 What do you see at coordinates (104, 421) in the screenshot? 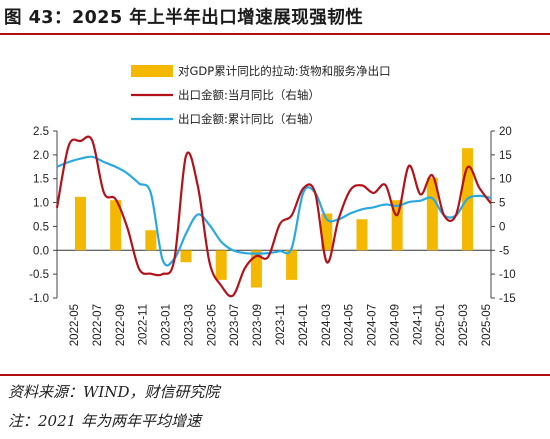
I see `footnote: 注：2021 年为两年平均增速` at bounding box center [104, 421].